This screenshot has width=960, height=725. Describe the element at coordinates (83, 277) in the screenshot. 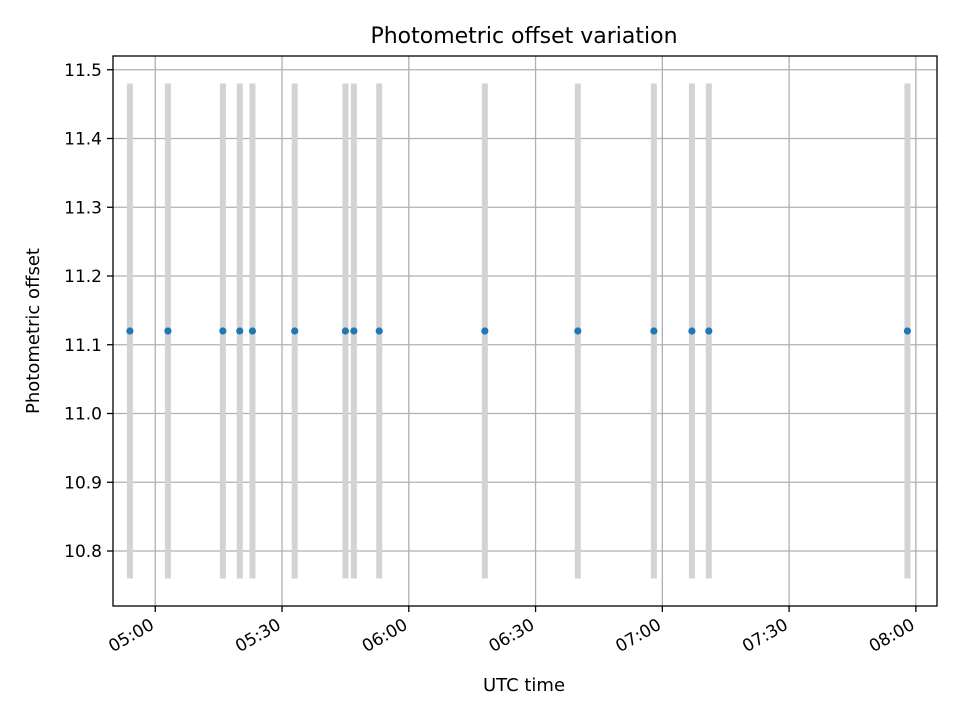

I see `y-tick-label: 11.2` at that location.